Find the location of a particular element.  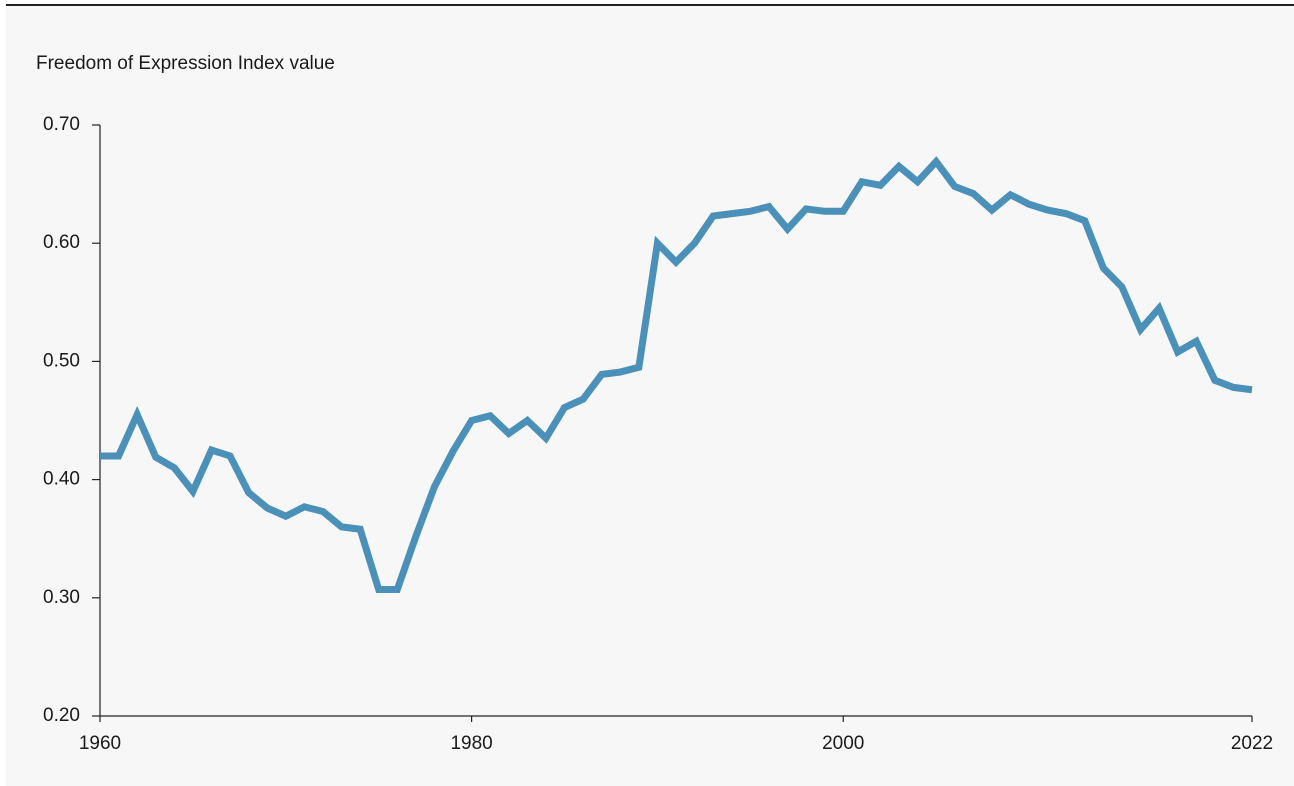

y-tick-label: 0.60 is located at coordinates (61, 242).